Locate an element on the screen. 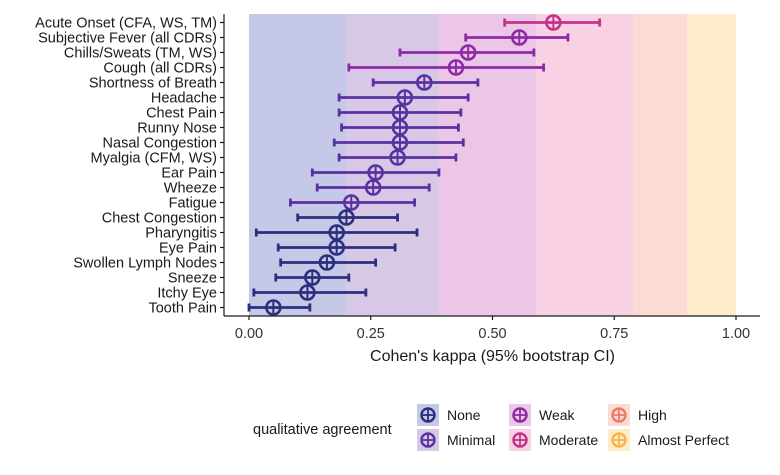 The width and height of the screenshot is (780, 475). x-tick-label: 1.00 is located at coordinates (736, 334).